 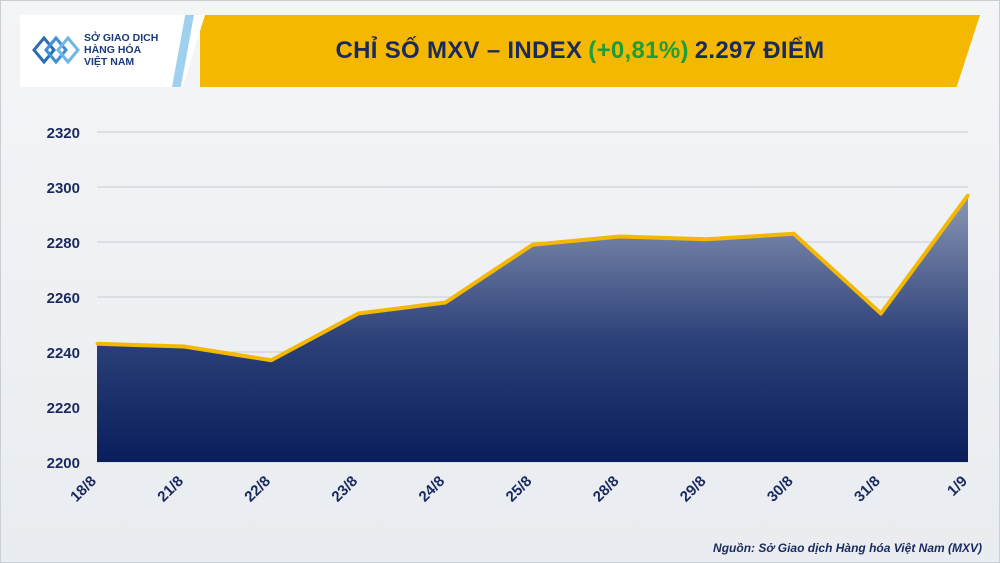 What do you see at coordinates (170, 489) in the screenshot?
I see `x-tick-label: 21/8` at bounding box center [170, 489].